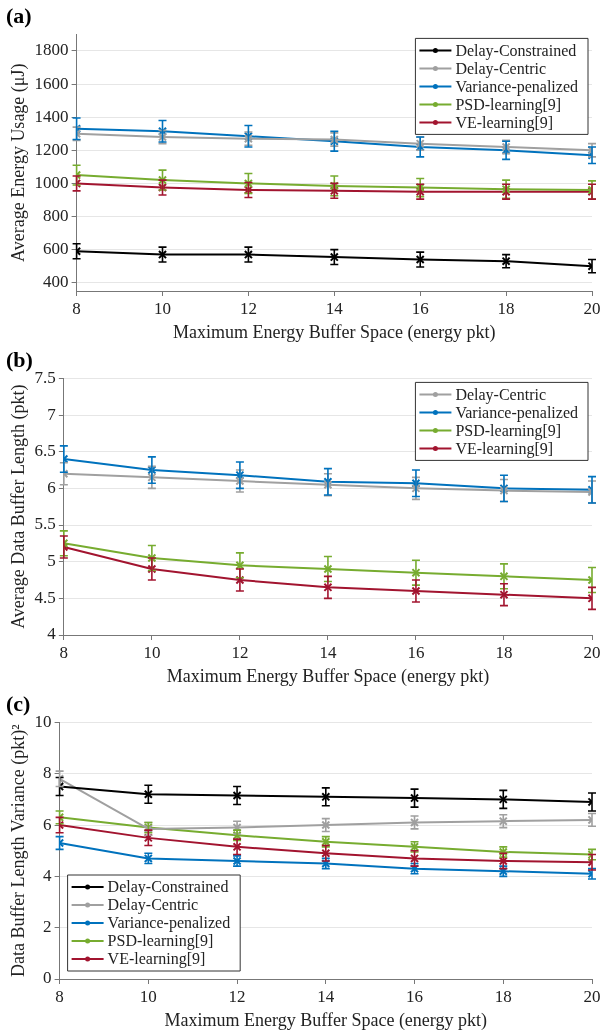 The image size is (612, 1034). I want to click on y-tick-label: 5.5, so click(45, 524).